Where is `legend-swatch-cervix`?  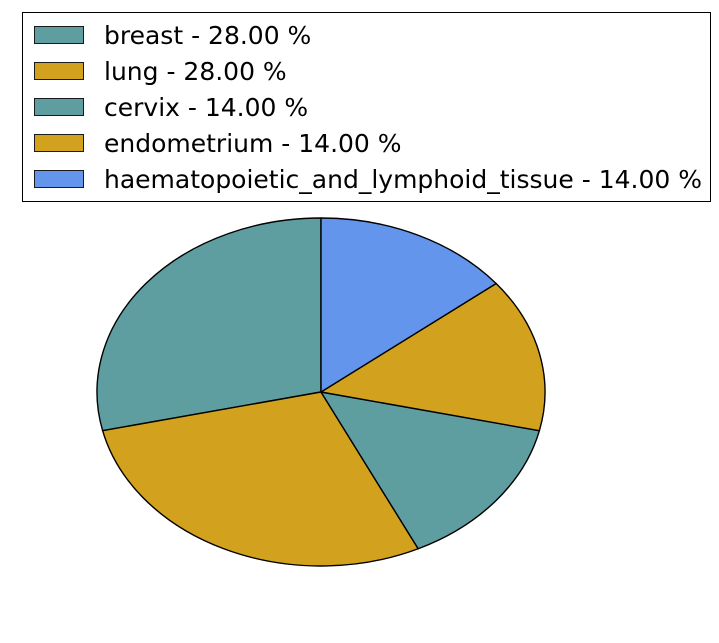 legend-swatch-cervix is located at coordinates (59, 107).